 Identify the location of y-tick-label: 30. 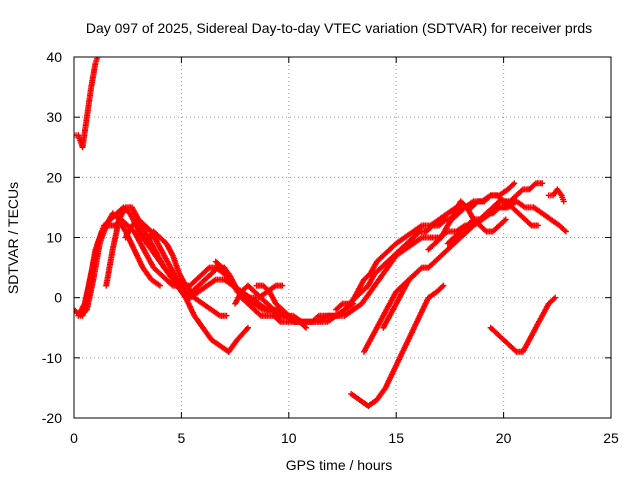
(54, 117).